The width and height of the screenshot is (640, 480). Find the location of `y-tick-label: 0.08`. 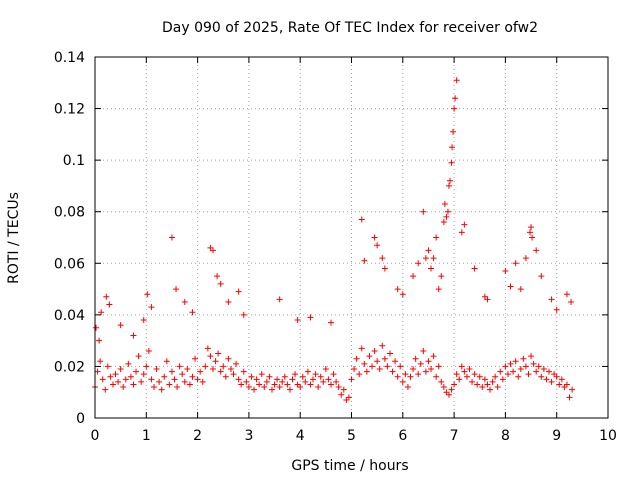

y-tick-label: 0.08 is located at coordinates (69, 213).